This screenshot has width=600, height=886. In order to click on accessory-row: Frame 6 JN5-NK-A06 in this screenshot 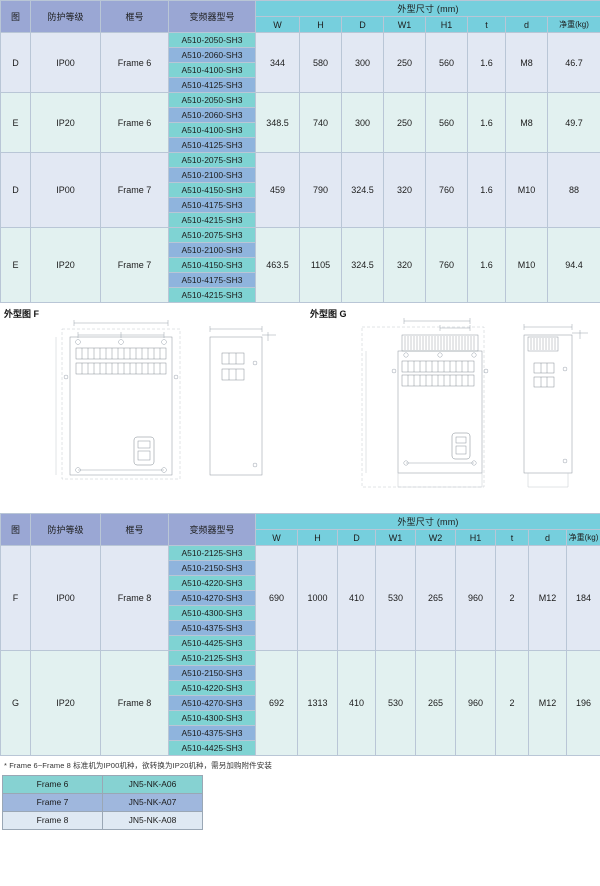, I will do `click(102, 784)`.